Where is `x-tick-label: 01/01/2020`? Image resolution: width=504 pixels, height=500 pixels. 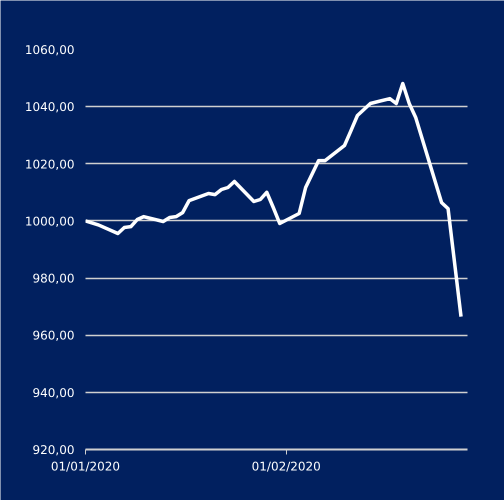 x-tick-label: 01/01/2020 is located at coordinates (85, 467).